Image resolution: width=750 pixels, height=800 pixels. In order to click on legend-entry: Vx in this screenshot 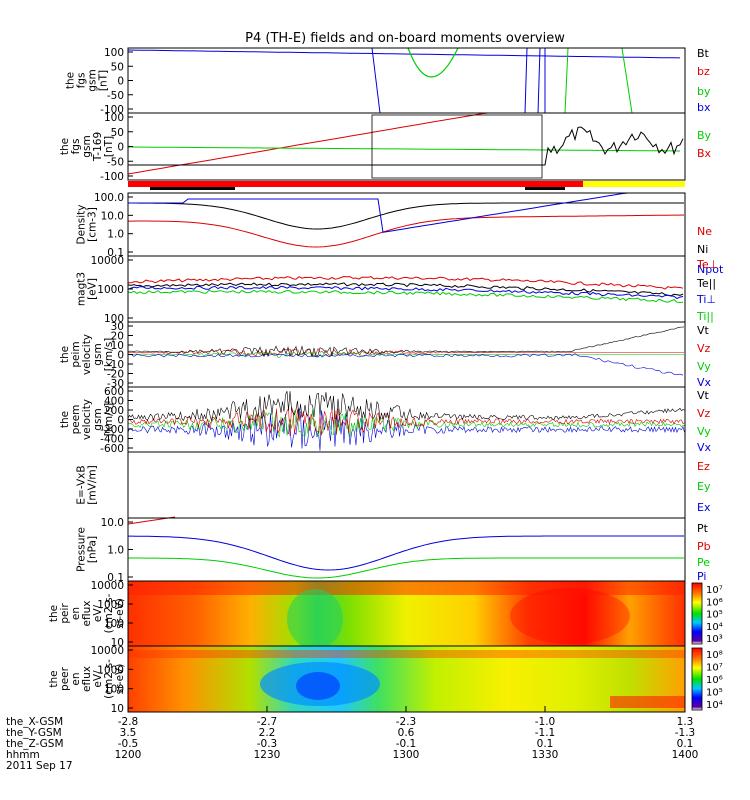, I will do `click(704, 447)`.